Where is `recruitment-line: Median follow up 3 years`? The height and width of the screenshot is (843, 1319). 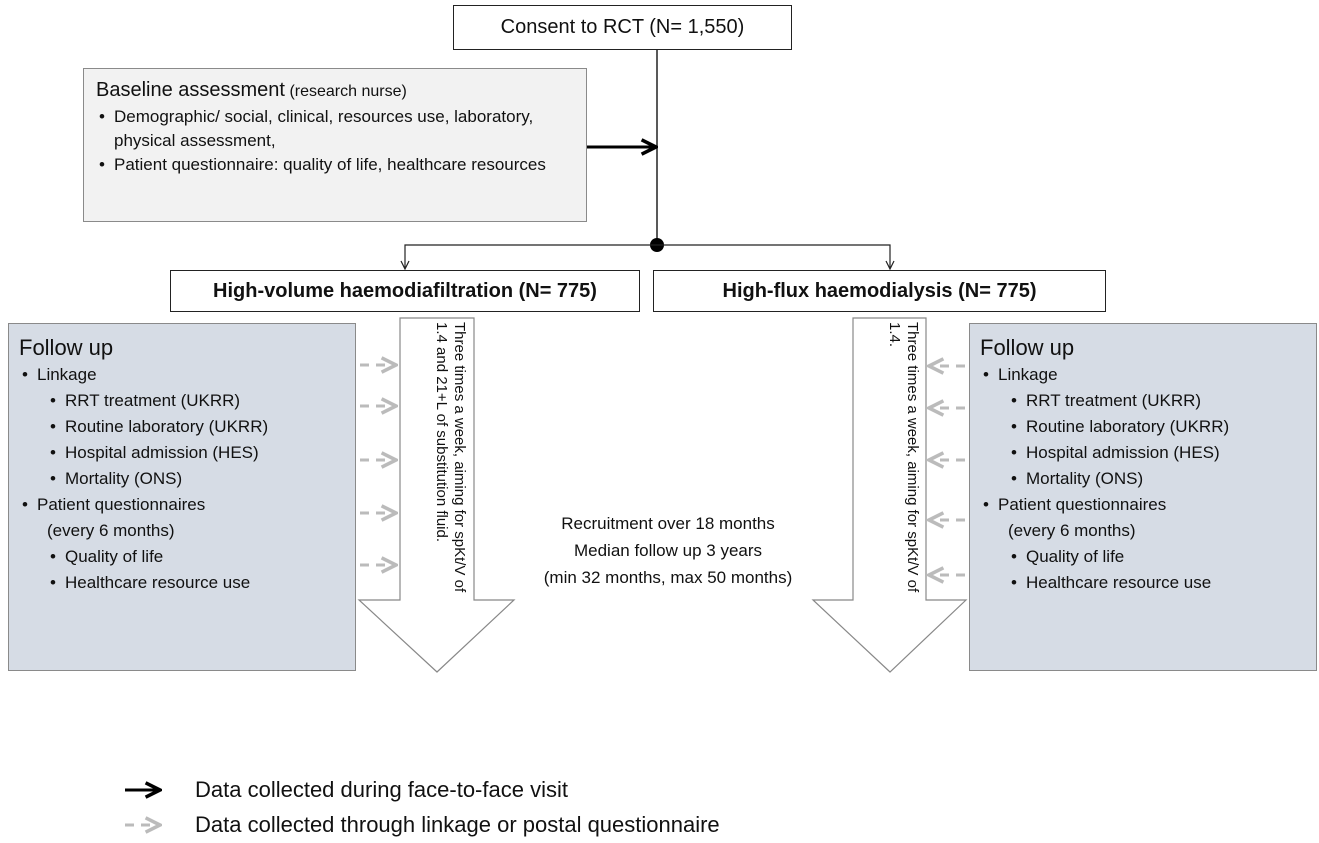
recruitment-line: Median follow up 3 years is located at coordinates (668, 550).